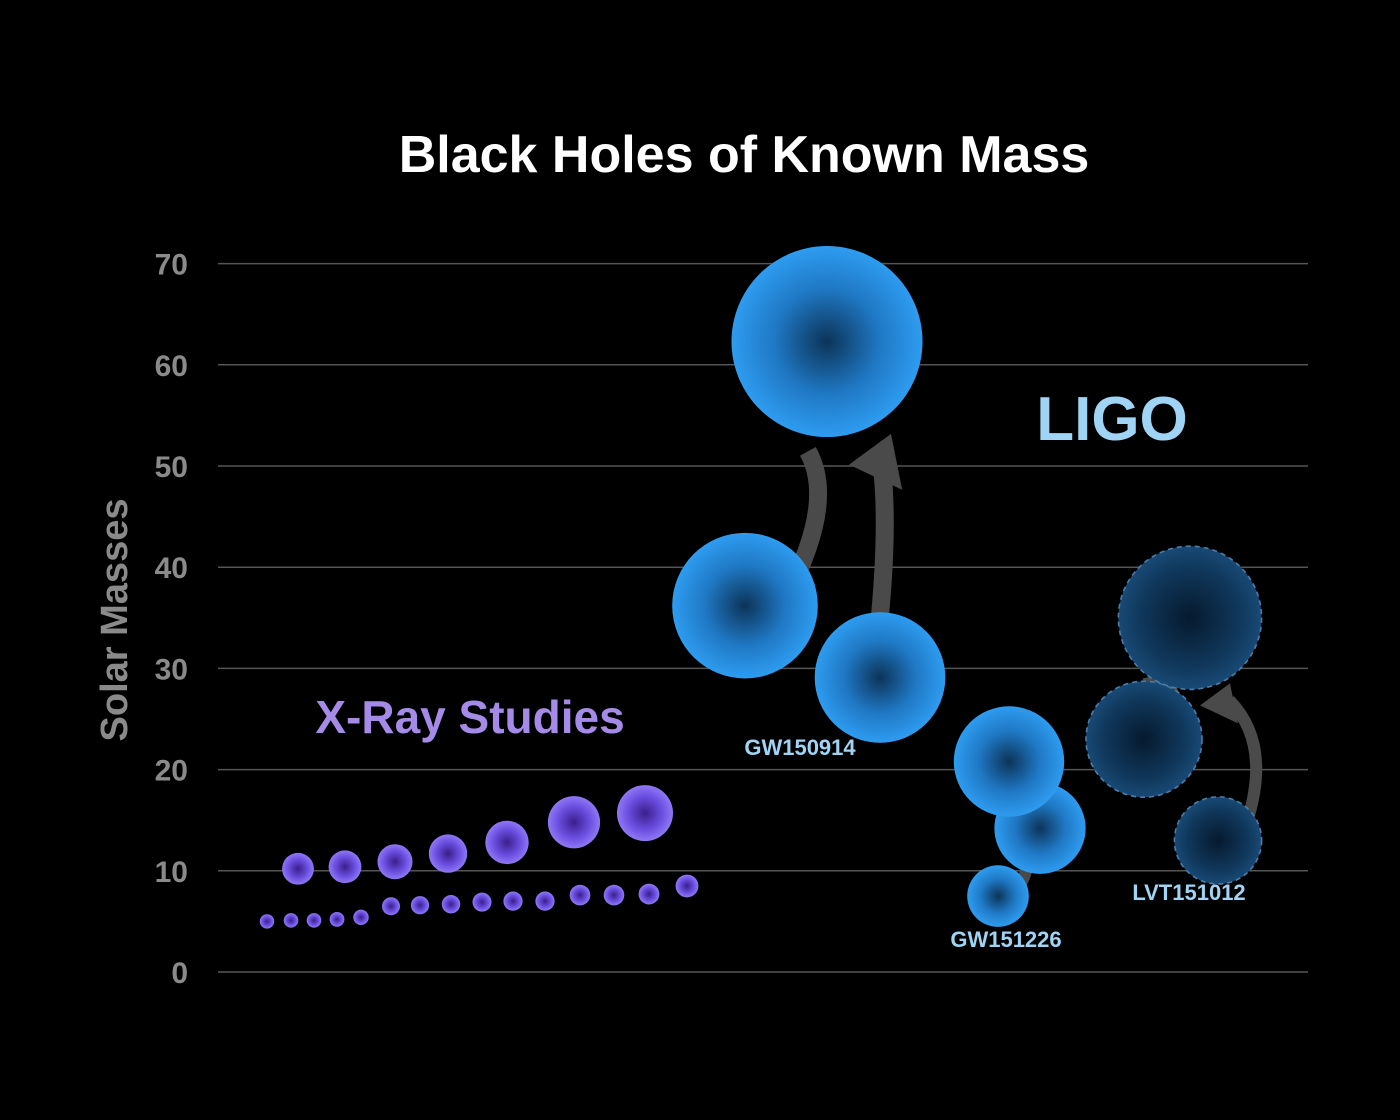  Describe the element at coordinates (171, 771) in the screenshot. I see `y-tick-label: 20` at that location.